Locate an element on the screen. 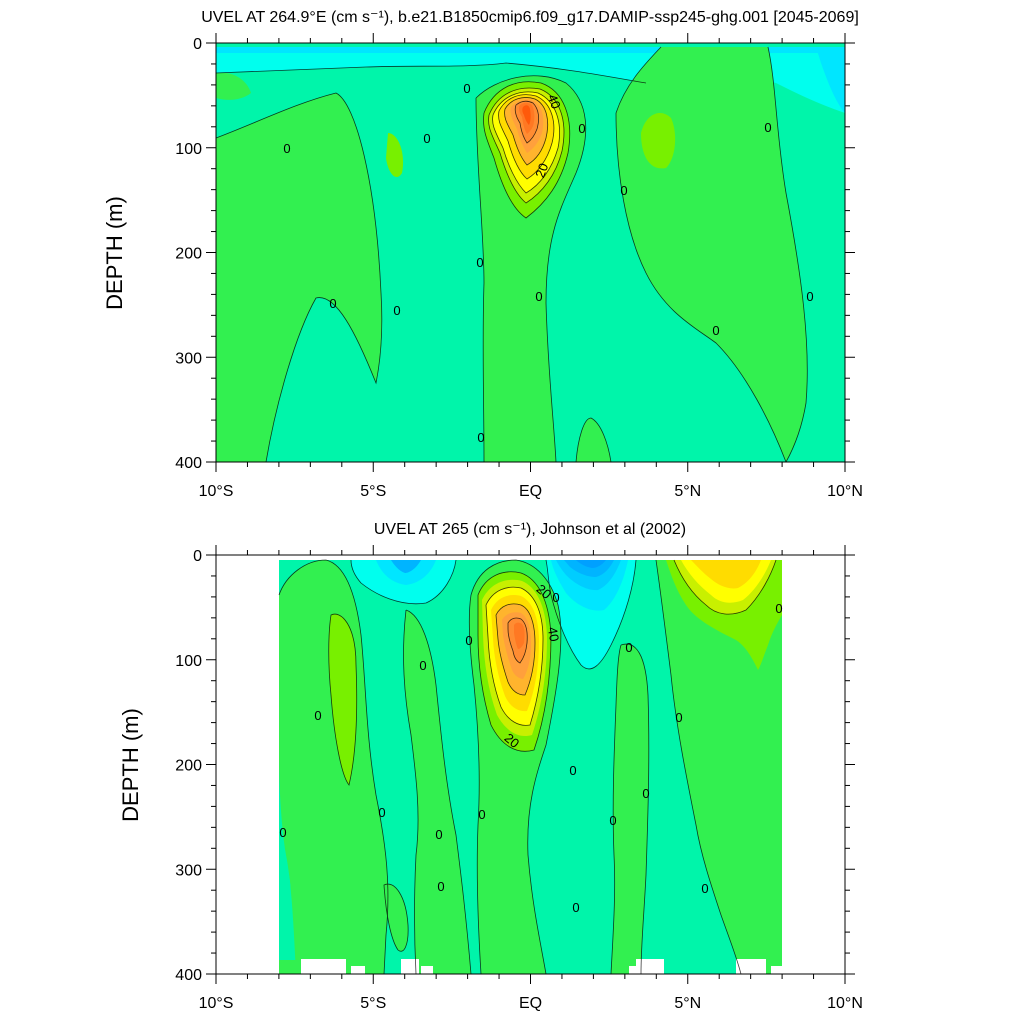  panel-1-ylabel: DEPTH (m) is located at coordinates (114, 253).